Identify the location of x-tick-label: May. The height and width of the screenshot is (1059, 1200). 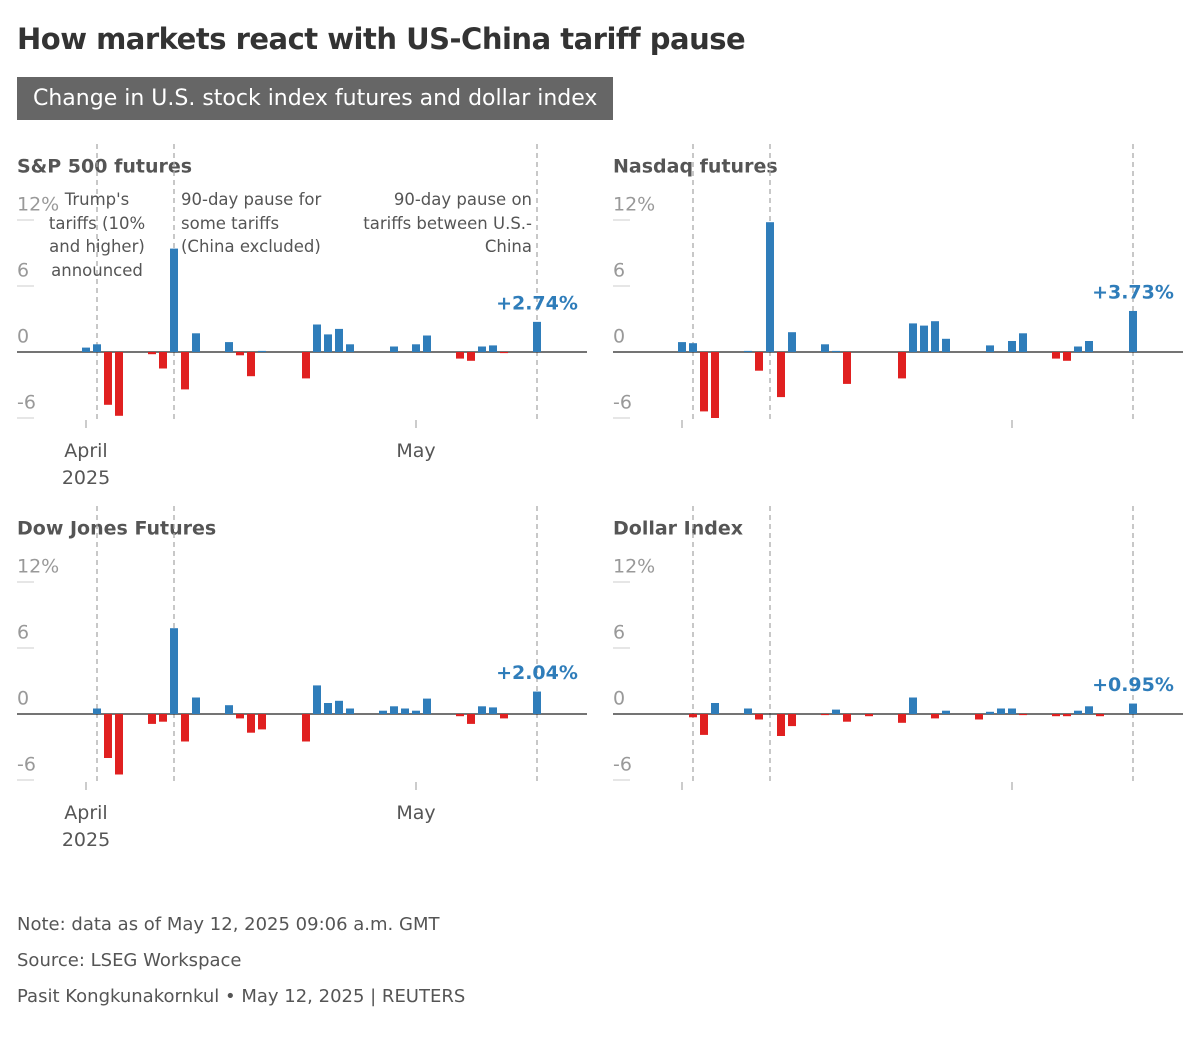
(416, 813).